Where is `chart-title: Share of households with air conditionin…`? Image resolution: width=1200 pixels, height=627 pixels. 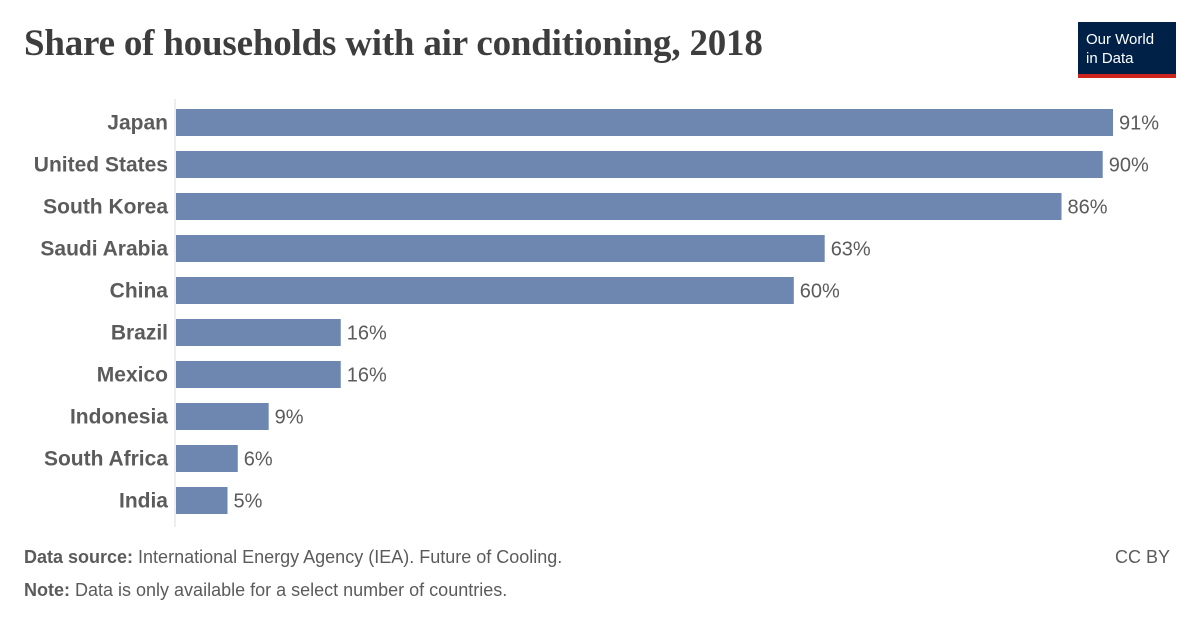
chart-title: Share of households with air conditionin… is located at coordinates (393, 43).